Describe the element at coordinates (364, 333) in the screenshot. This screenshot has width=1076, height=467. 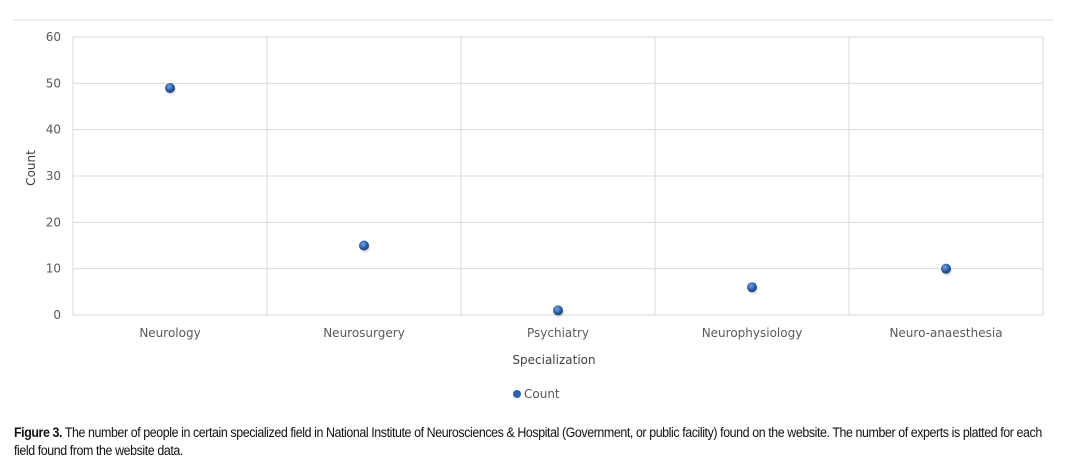
I see `x-tick-label: Neurosurgery` at that location.